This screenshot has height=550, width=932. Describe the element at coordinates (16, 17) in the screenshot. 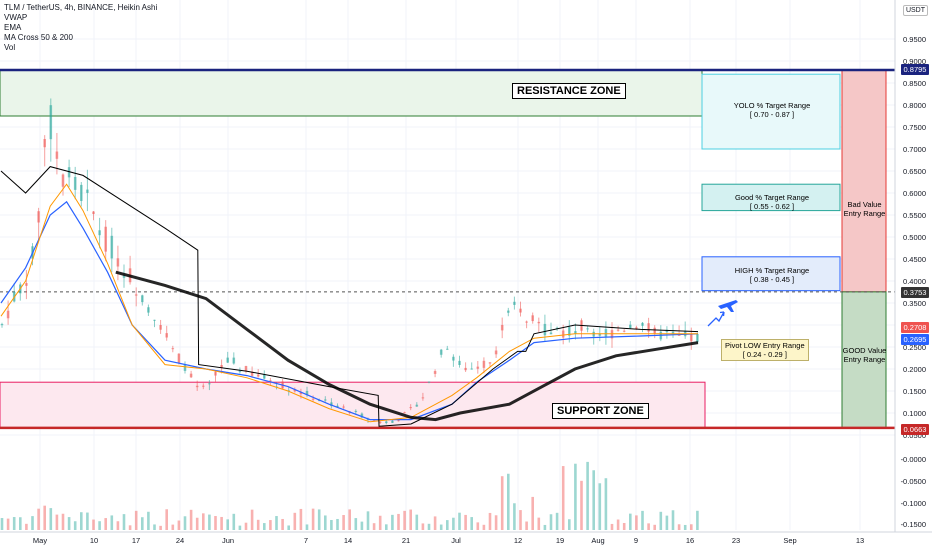

I see `legend-vwap: VWAP` at that location.